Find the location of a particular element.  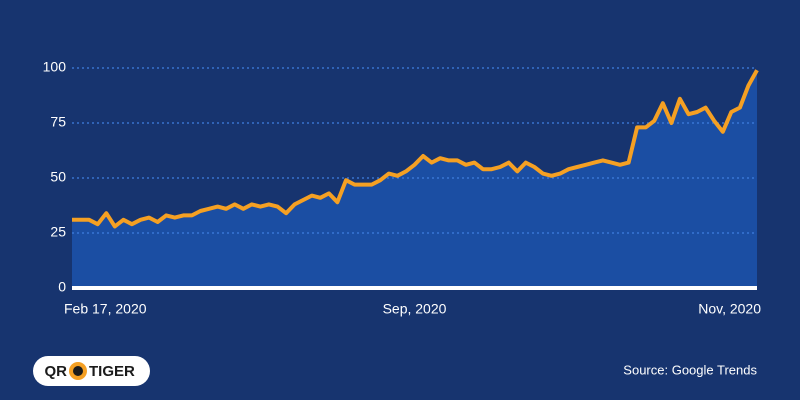

y-tick-label: 50 is located at coordinates (58, 177).